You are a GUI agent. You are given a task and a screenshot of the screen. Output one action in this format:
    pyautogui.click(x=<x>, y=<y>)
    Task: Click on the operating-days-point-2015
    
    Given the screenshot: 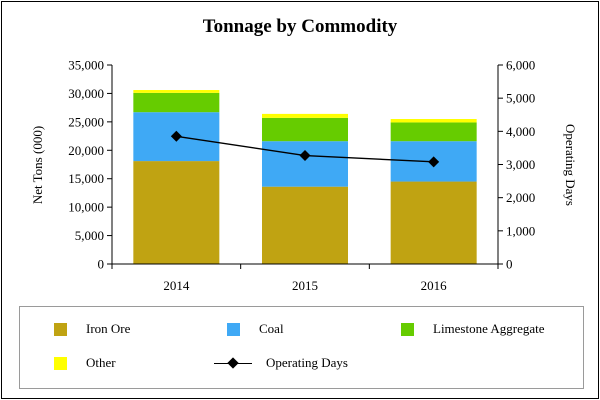 What is the action you would take?
    pyautogui.click(x=305, y=156)
    